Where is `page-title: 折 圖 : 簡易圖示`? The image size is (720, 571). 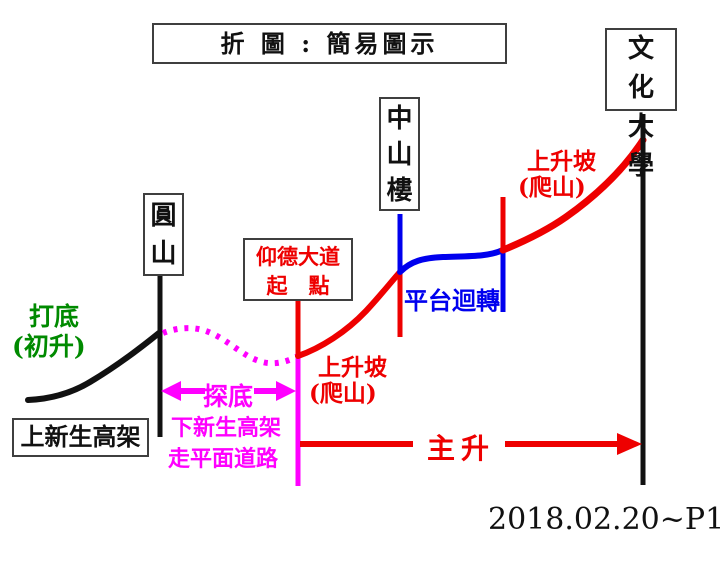 page-title: 折 圖 : 簡易圖示 is located at coordinates (329, 43).